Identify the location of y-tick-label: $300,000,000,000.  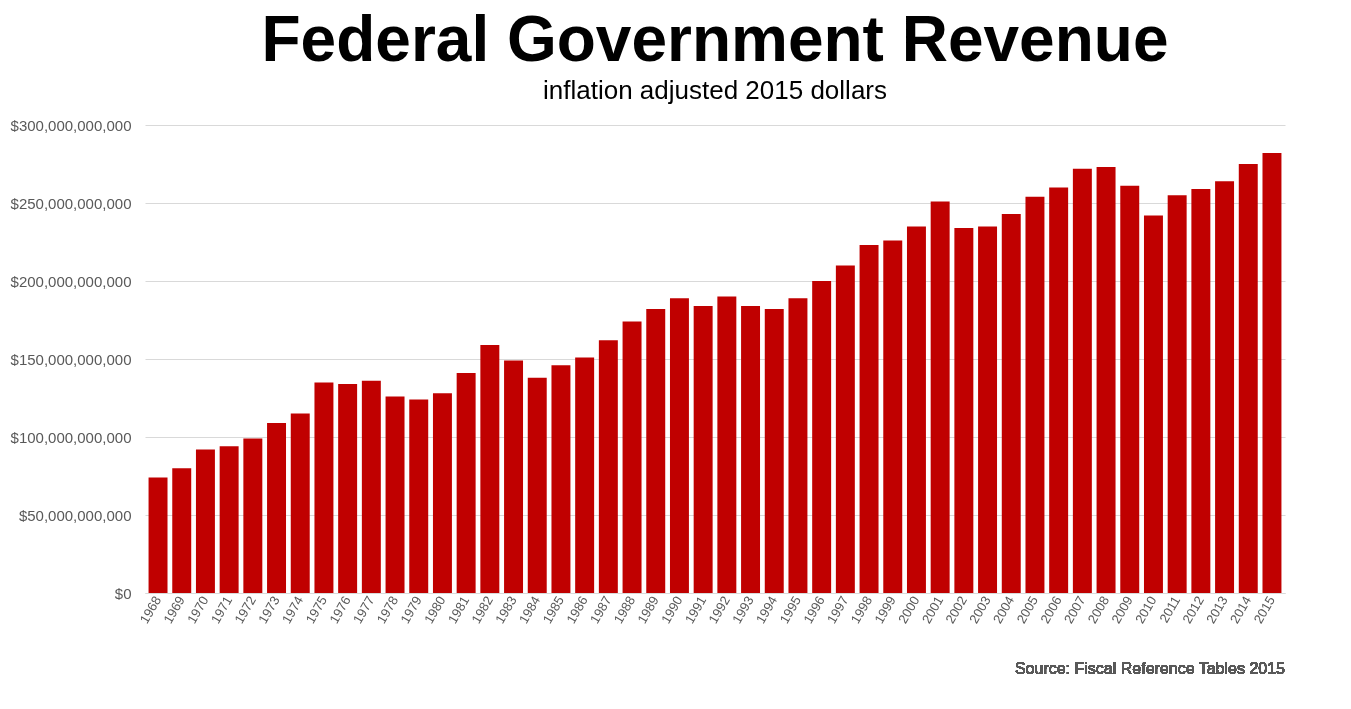
(71, 125).